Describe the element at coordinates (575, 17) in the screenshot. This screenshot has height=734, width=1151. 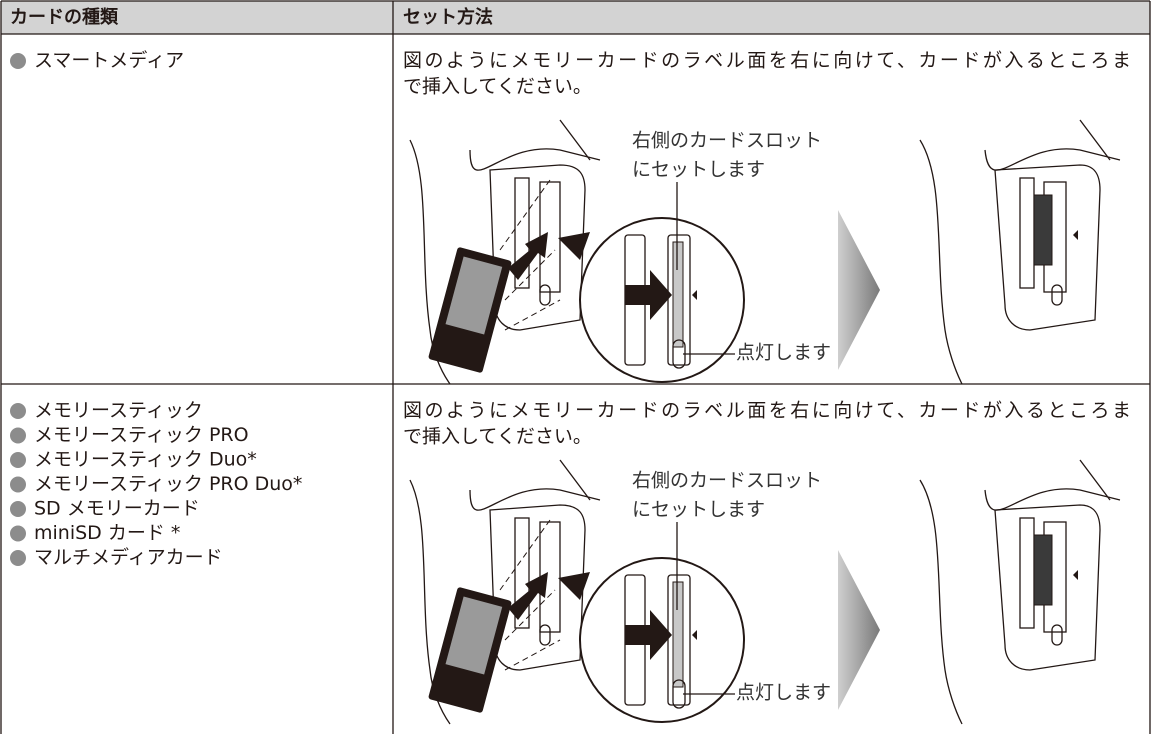
I see `header-bg` at that location.